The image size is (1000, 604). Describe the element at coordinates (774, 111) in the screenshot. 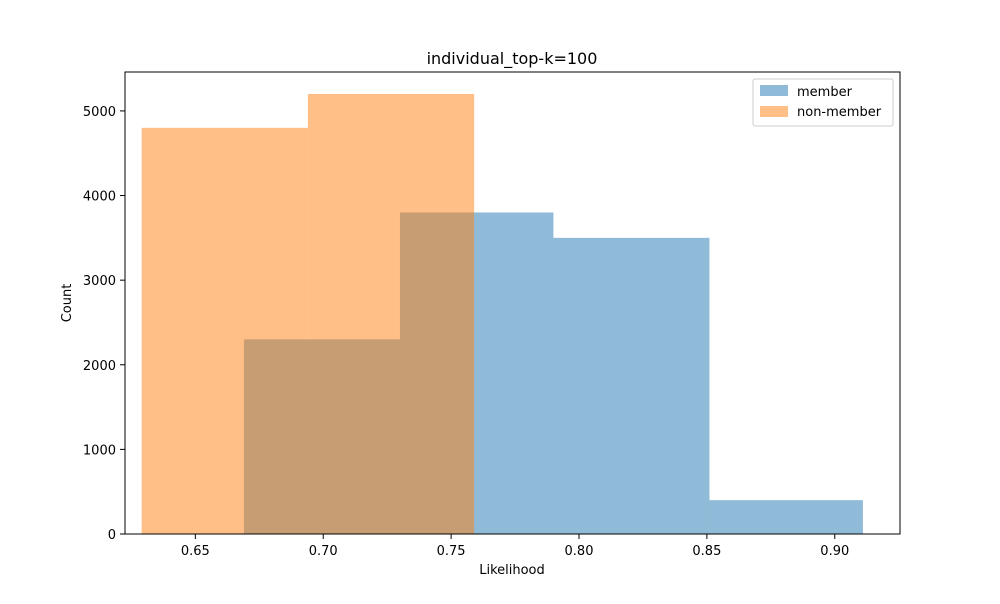

I see `legend-swatch-non-member` at that location.